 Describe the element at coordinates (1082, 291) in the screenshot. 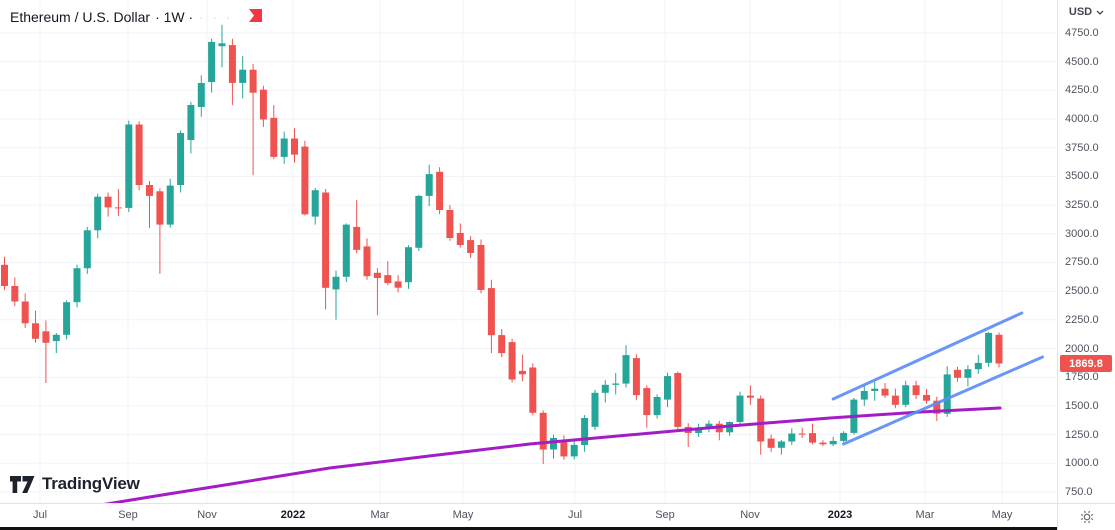

I see `price-tick-label: 2500.0` at that location.